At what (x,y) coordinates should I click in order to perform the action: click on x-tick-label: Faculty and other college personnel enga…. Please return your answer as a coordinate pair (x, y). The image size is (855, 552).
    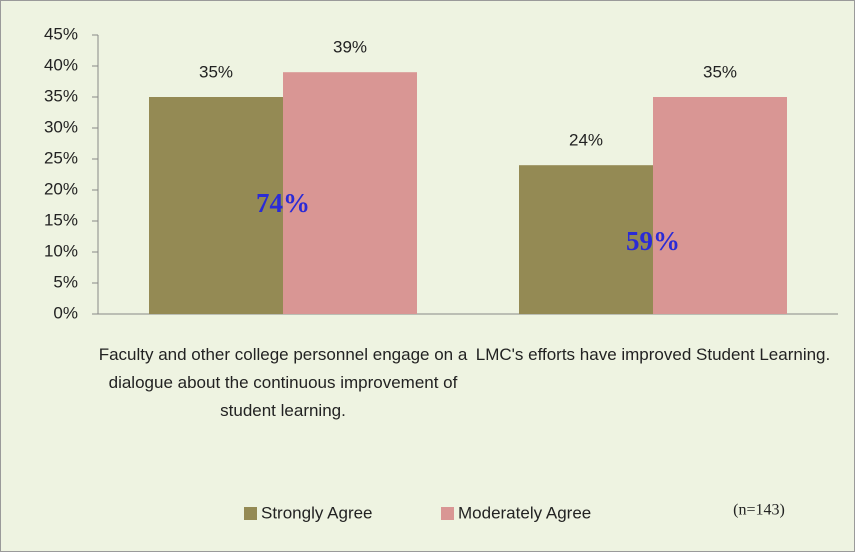
    Looking at the image, I should click on (283, 382).